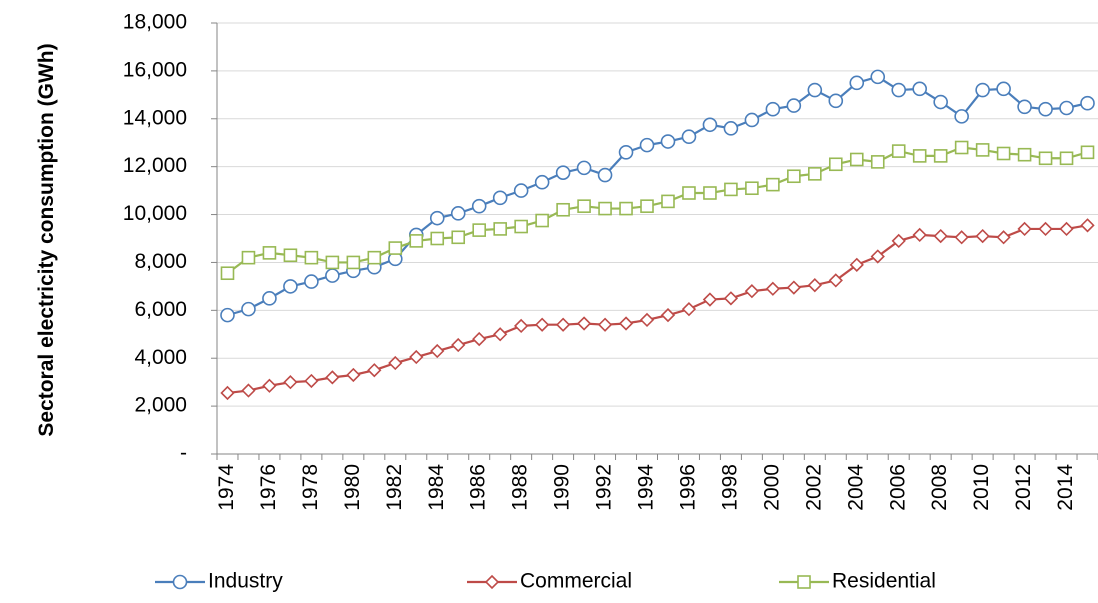  I want to click on x-tick-label: 1990, so click(562, 487).